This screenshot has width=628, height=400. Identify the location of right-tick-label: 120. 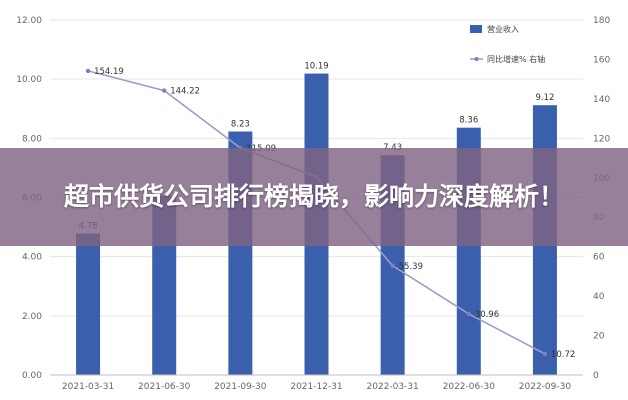
(601, 139).